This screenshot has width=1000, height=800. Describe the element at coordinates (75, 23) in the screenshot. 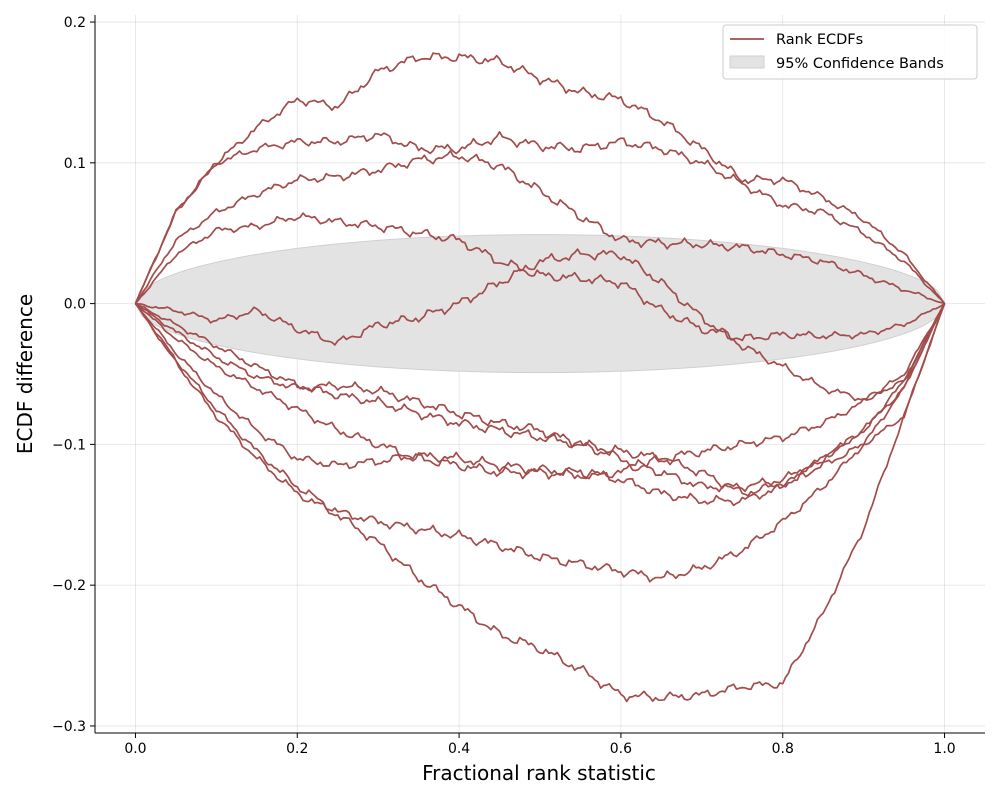

I see `y-tick-label-0: 0.2` at that location.